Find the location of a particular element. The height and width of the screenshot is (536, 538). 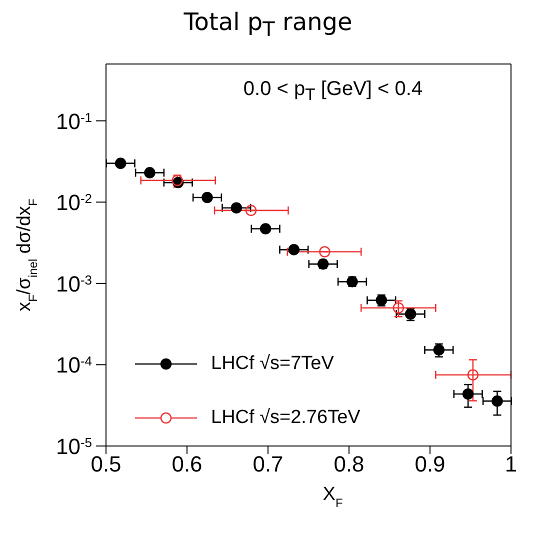

x-tick-label: 0.6 is located at coordinates (187, 464).